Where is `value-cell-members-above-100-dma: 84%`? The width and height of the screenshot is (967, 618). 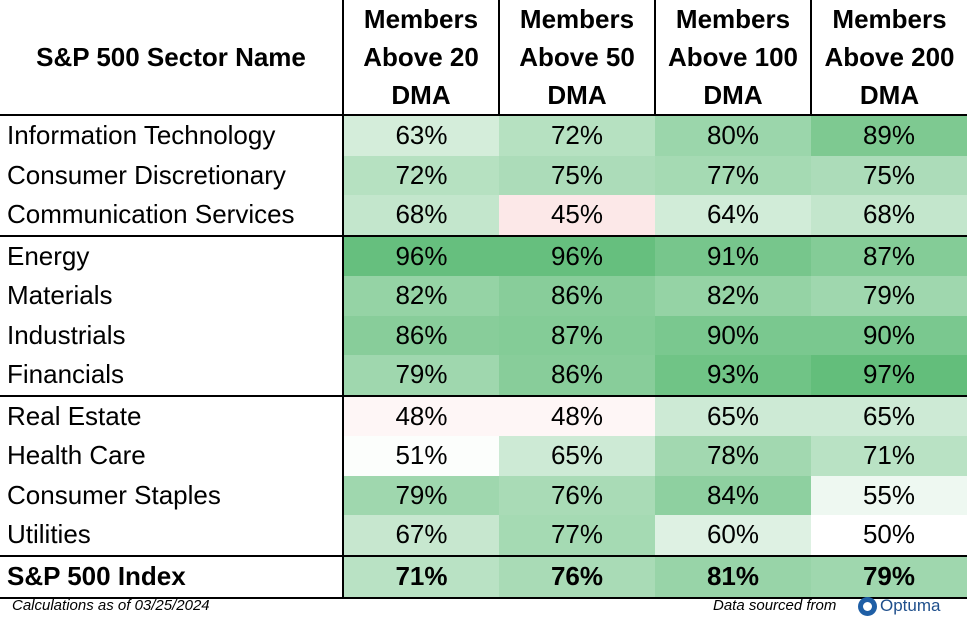
value-cell-members-above-100-dma: 84% is located at coordinates (733, 495).